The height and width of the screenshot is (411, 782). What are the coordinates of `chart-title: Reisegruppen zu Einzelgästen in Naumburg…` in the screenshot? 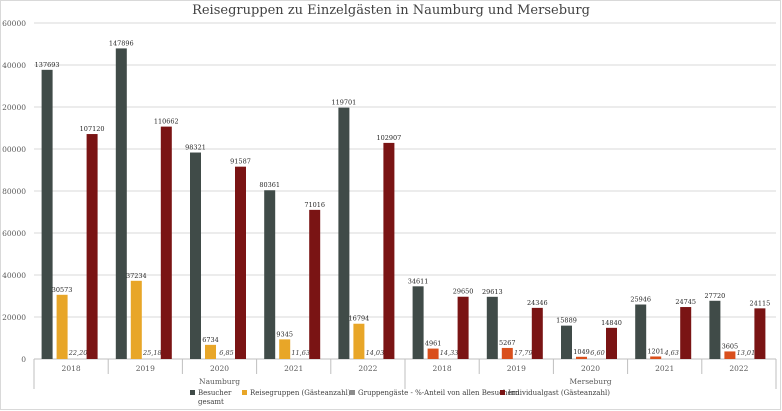 It's located at (391, 10).